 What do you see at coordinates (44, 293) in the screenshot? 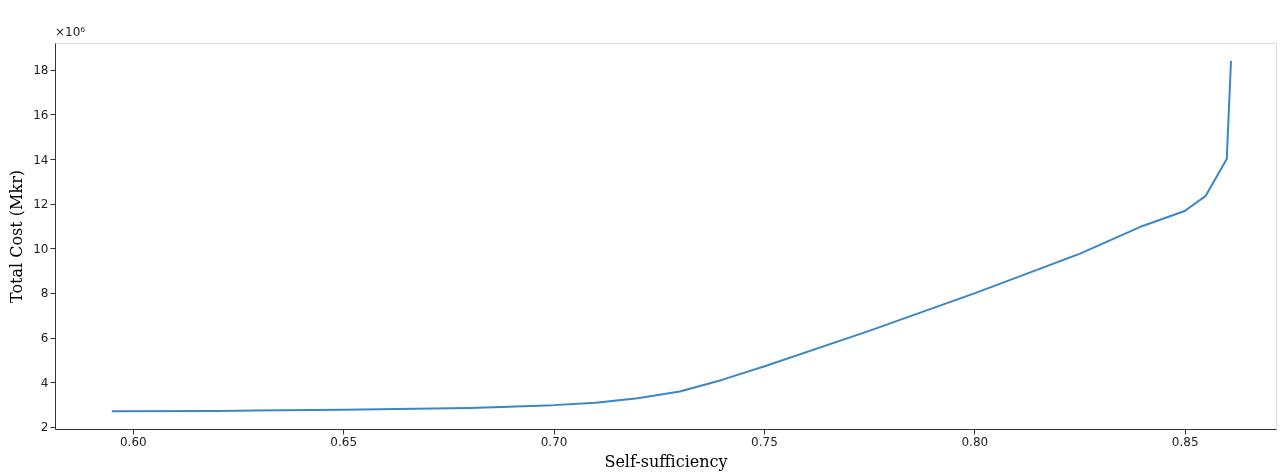
I see `y-tick-label: 8` at bounding box center [44, 293].